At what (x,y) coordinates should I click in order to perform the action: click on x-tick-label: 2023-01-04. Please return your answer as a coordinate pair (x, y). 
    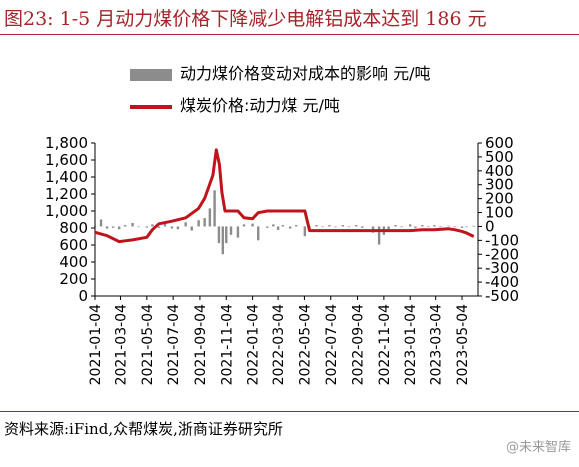
    Looking at the image, I should click on (411, 344).